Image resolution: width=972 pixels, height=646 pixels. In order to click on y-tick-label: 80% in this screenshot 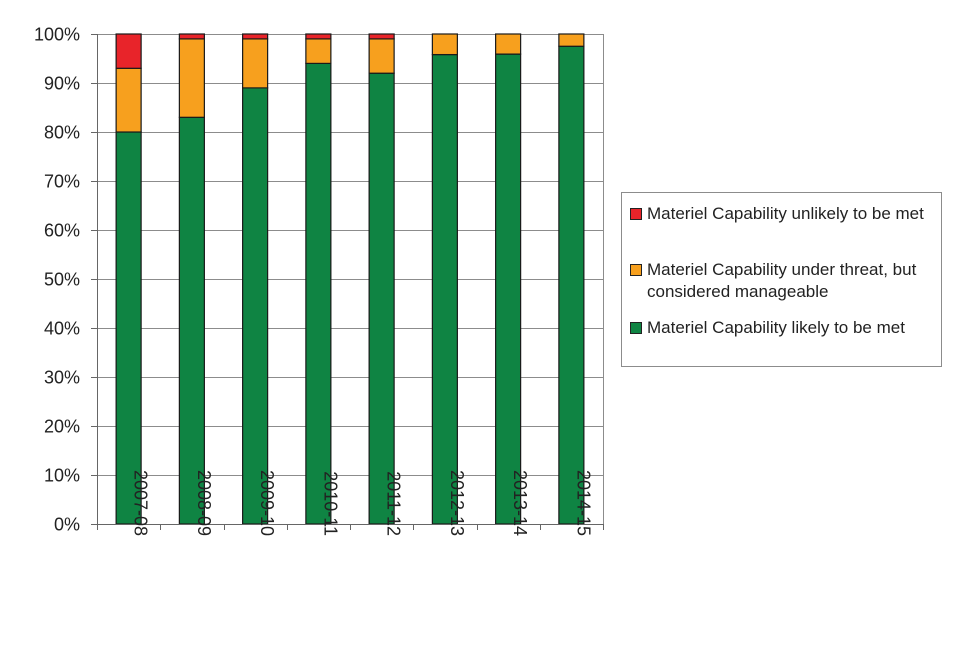, I will do `click(62, 133)`.